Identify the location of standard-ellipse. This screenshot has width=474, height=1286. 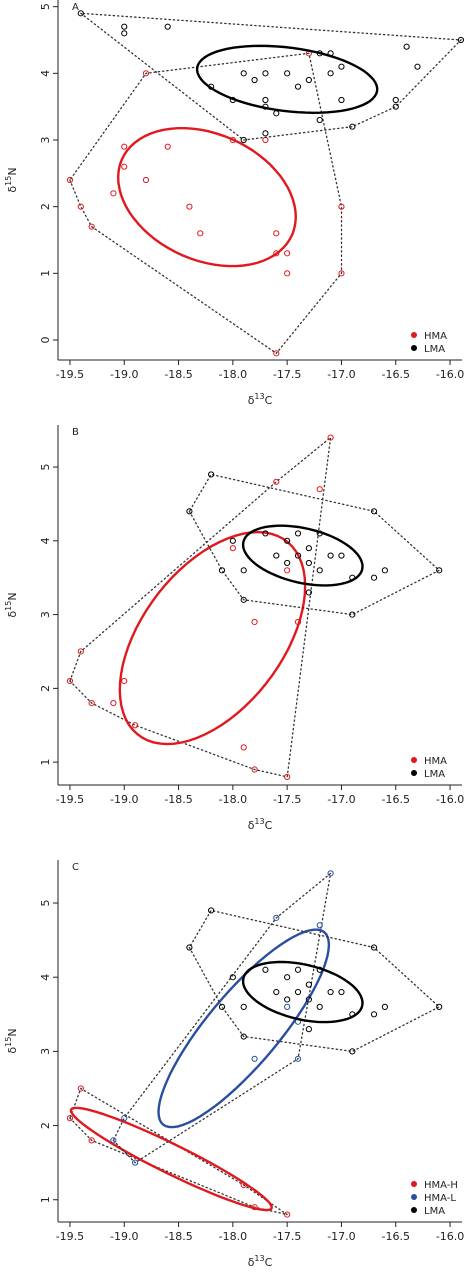
(207, 197).